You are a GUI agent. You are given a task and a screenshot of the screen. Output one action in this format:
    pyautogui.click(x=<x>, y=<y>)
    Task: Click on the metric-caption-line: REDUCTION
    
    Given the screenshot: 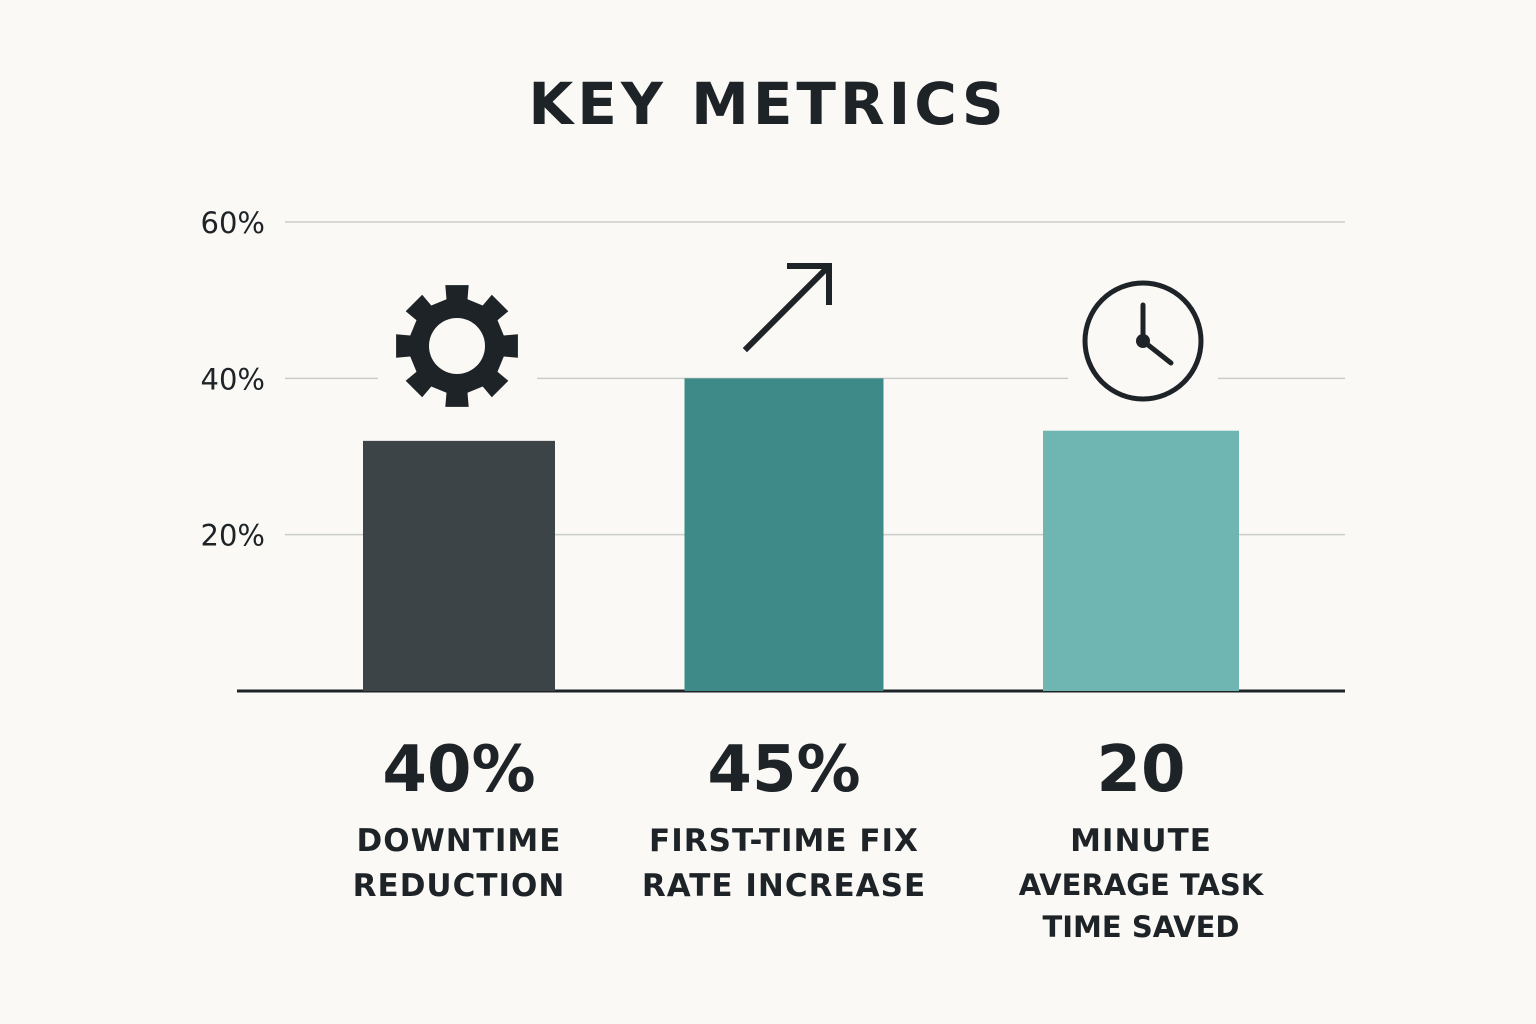 What is the action you would take?
    pyautogui.click(x=459, y=886)
    